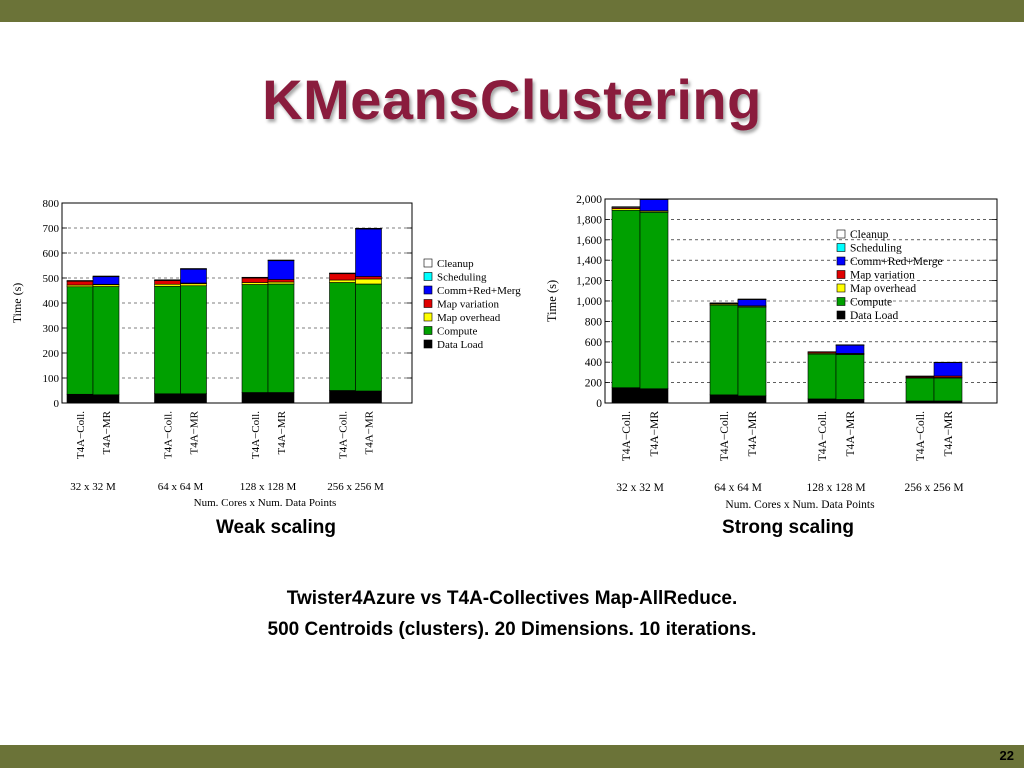 Image resolution: width=1024 pixels, height=768 pixels. What do you see at coordinates (51, 254) in the screenshot?
I see `y-tick-label: 600` at bounding box center [51, 254].